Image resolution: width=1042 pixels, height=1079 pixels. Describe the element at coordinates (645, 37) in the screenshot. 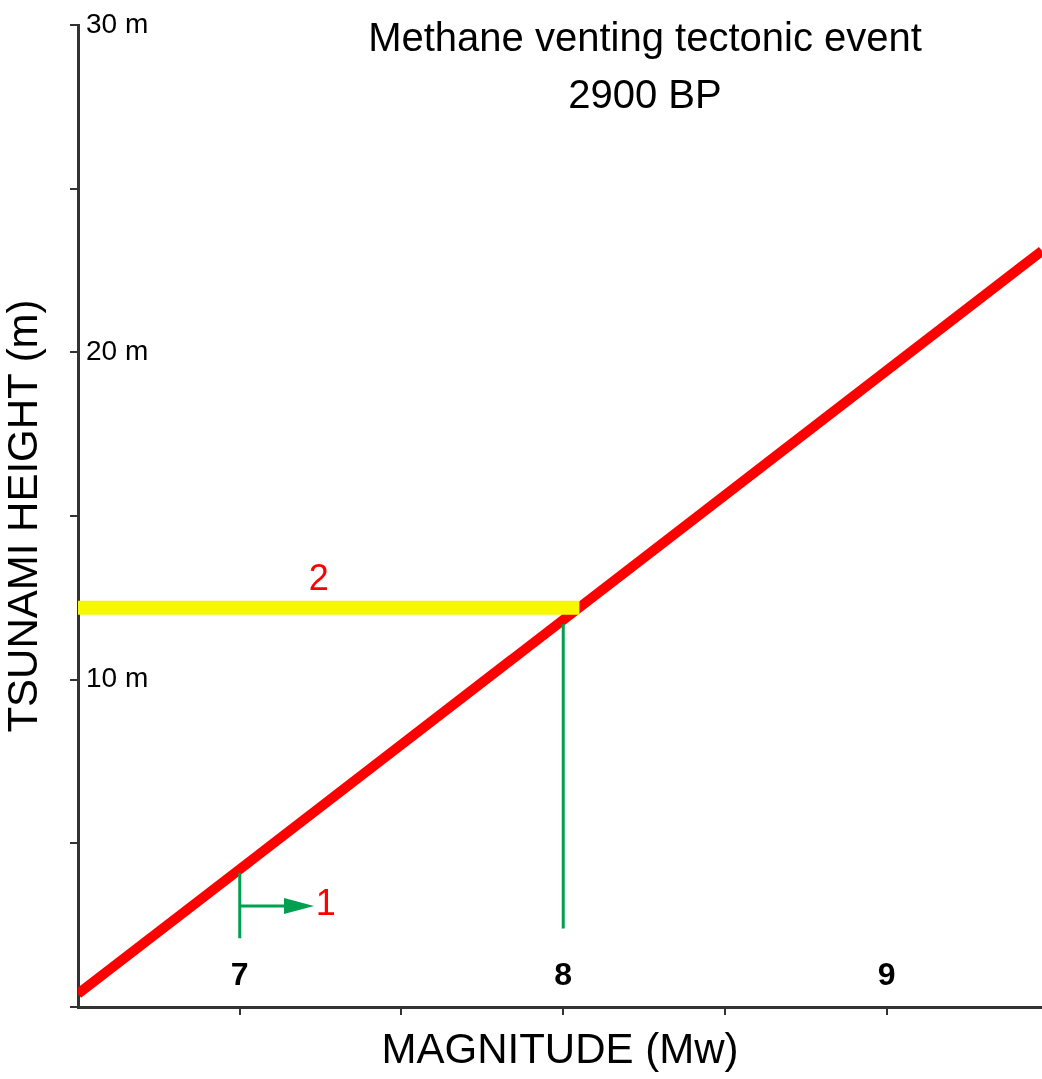

I see `chart-title: Methane venting tectonic event` at that location.